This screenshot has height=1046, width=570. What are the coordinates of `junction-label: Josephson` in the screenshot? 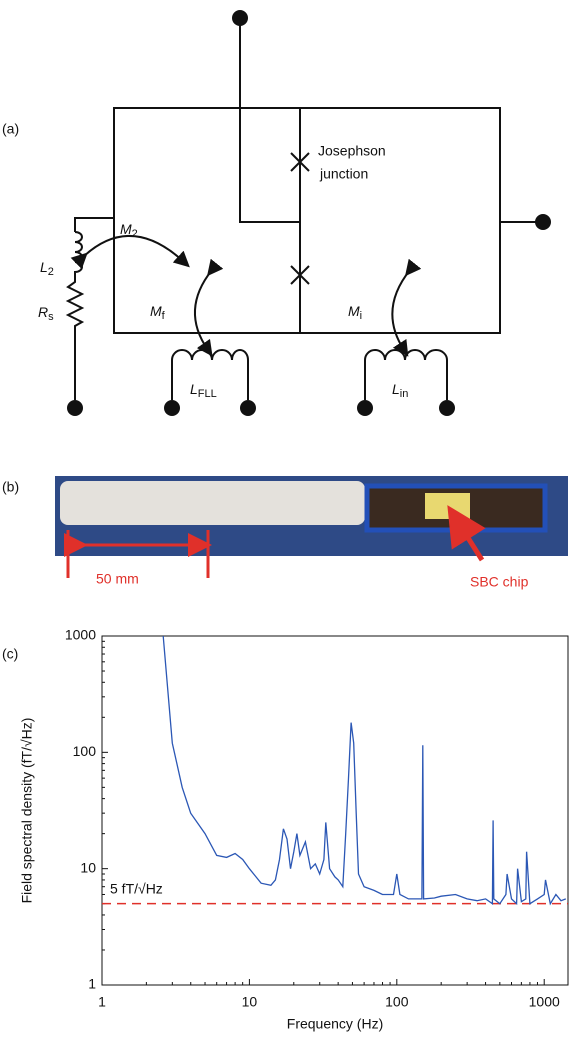 It's located at (352, 151).